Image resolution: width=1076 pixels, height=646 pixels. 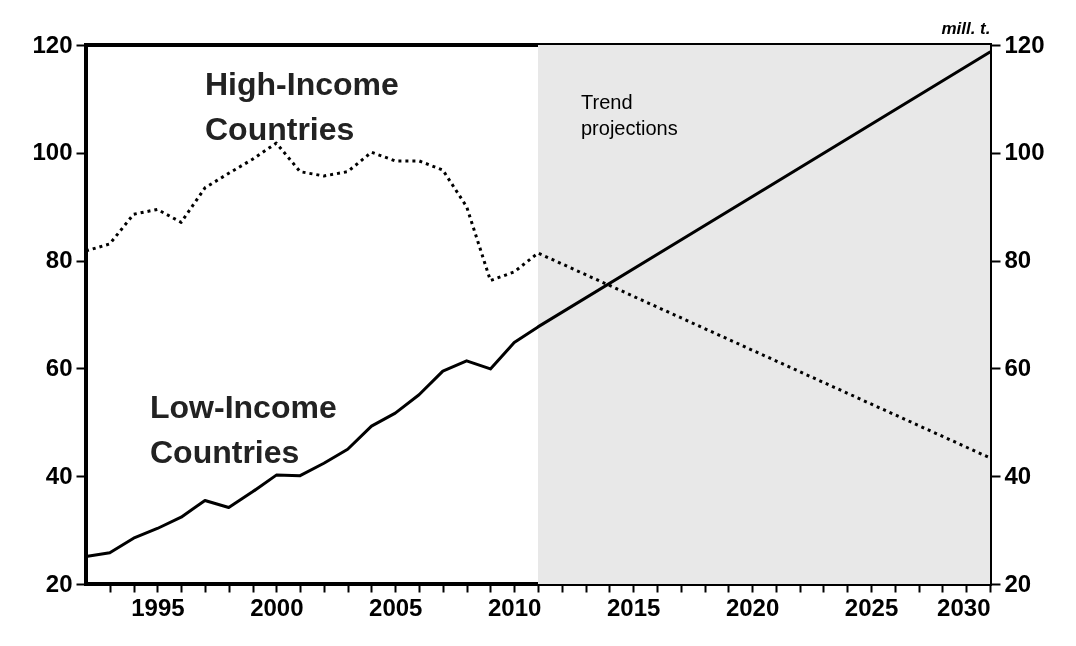 I want to click on y2-axis-title: mill. t., so click(x=966, y=28).